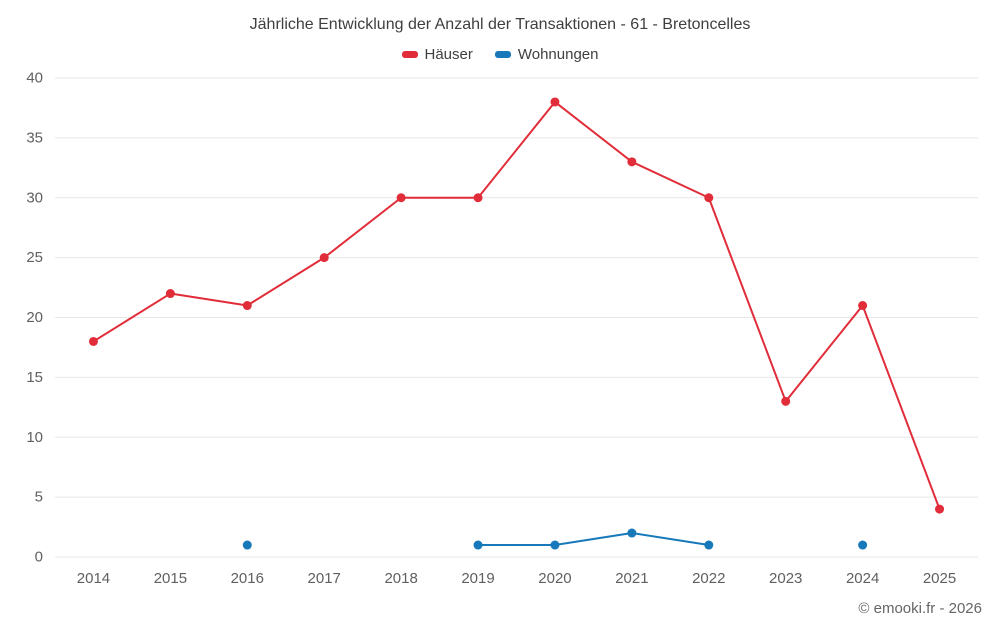 This screenshot has height=625, width=1000. Describe the element at coordinates (863, 306) in the screenshot. I see `haeuser-point-2024` at that location.